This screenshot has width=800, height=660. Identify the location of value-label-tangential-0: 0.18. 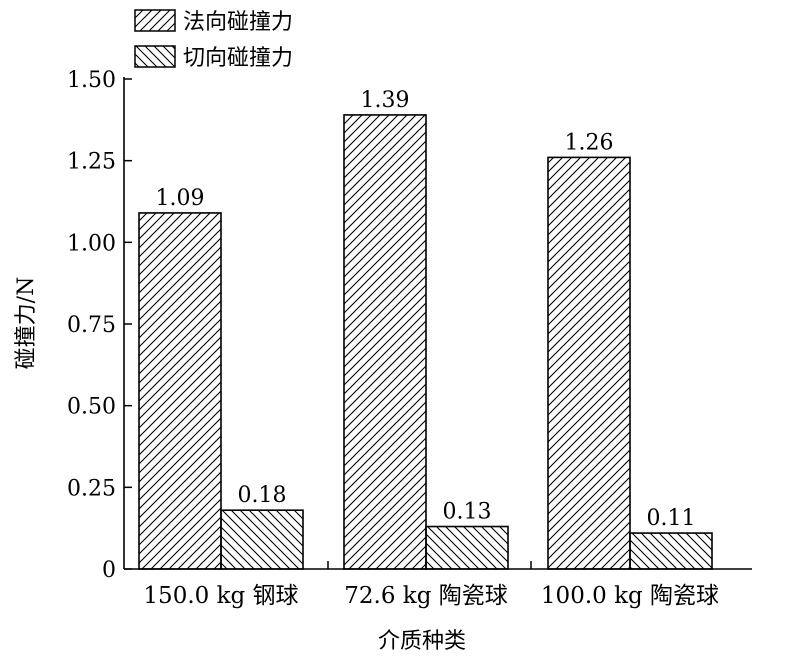
(262, 495).